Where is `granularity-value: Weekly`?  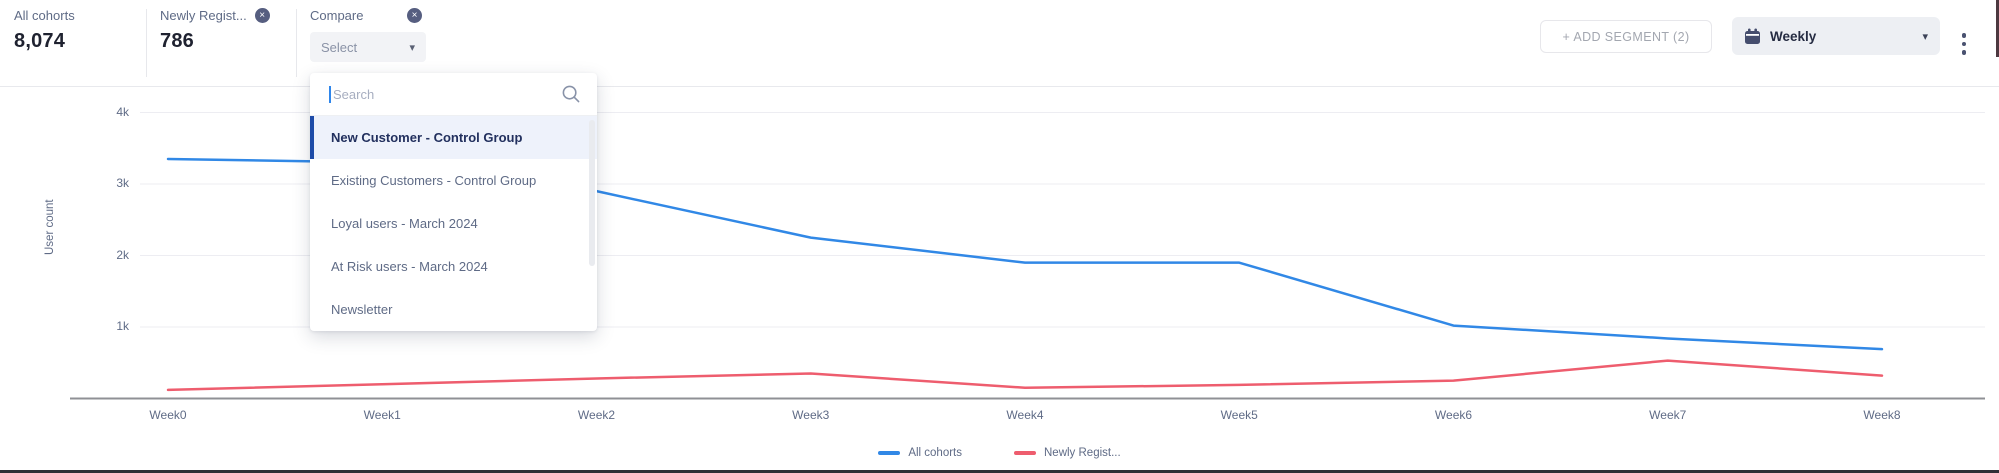 granularity-value: Weekly is located at coordinates (1793, 36).